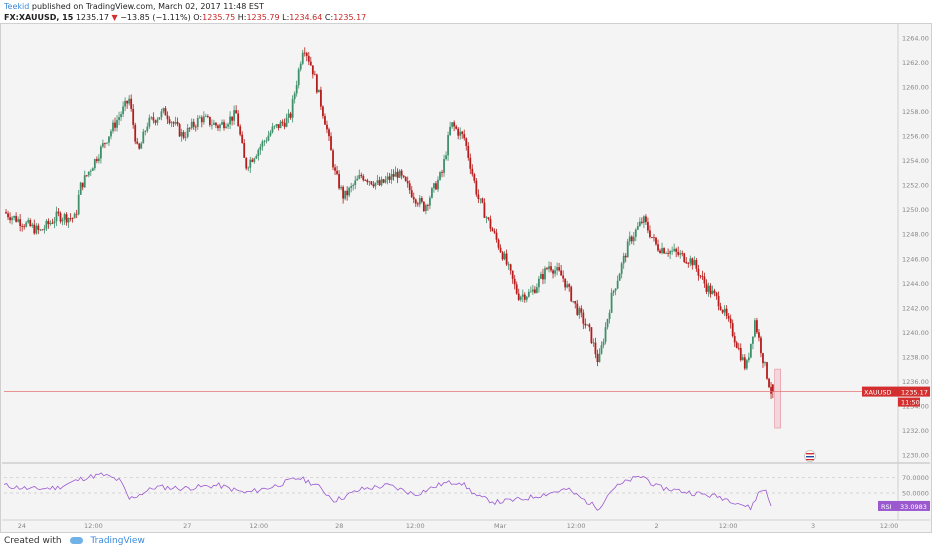 The height and width of the screenshot is (550, 932). I want to click on open-label: O:, so click(198, 17).